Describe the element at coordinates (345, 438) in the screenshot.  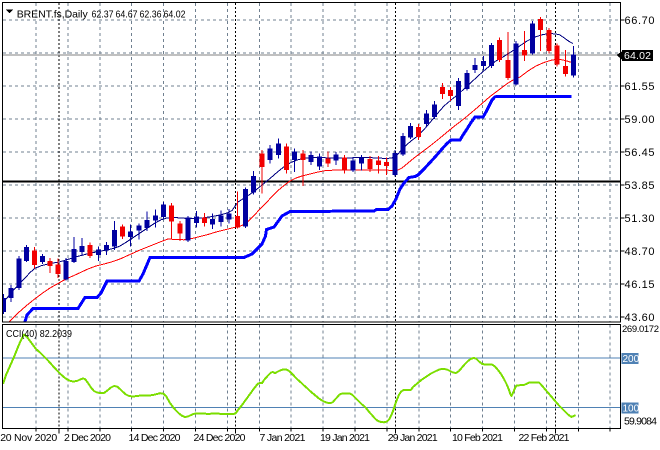
I see `svg-text: 19 Jan 2021` at that location.